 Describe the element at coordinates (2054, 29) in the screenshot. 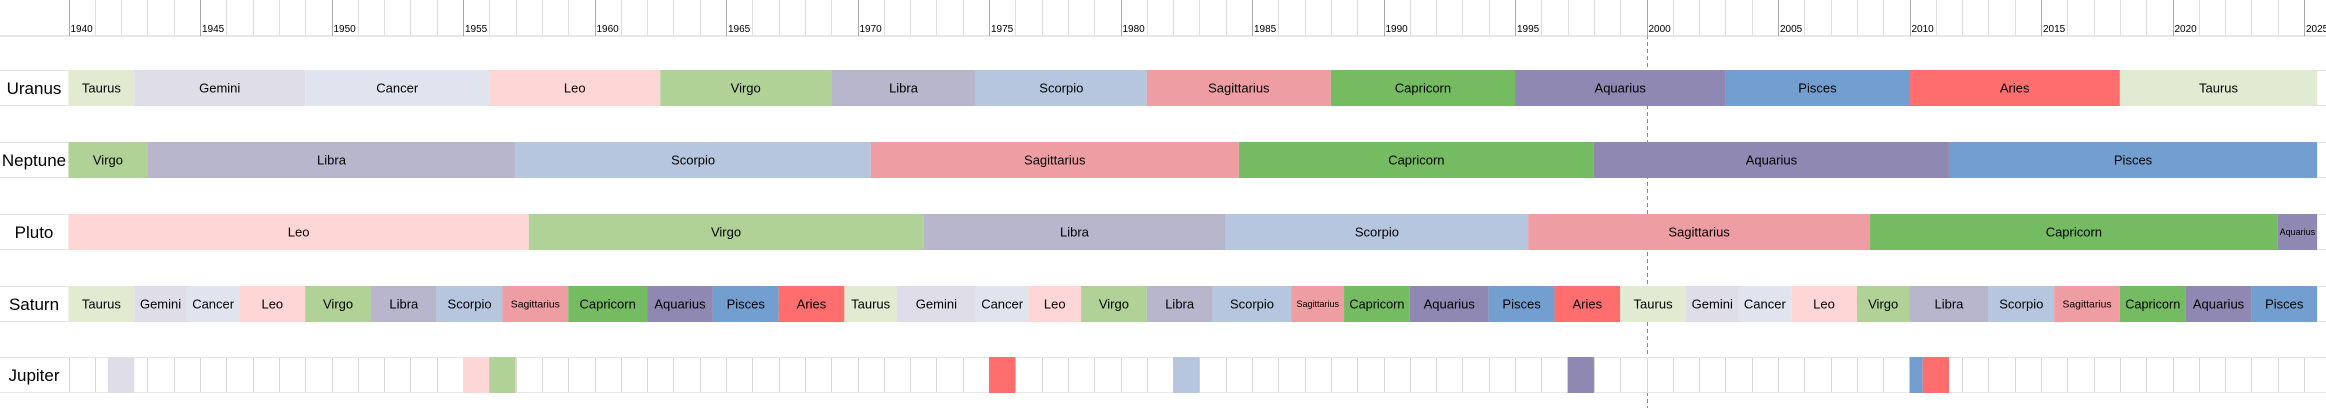

I see `x-tick-label: 2015` at that location.